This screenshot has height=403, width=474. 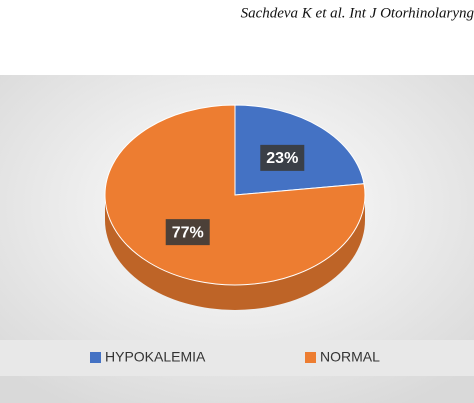 I want to click on header: Sachdeva K et al. Int J Otorhinolaryng, so click(x=357, y=13).